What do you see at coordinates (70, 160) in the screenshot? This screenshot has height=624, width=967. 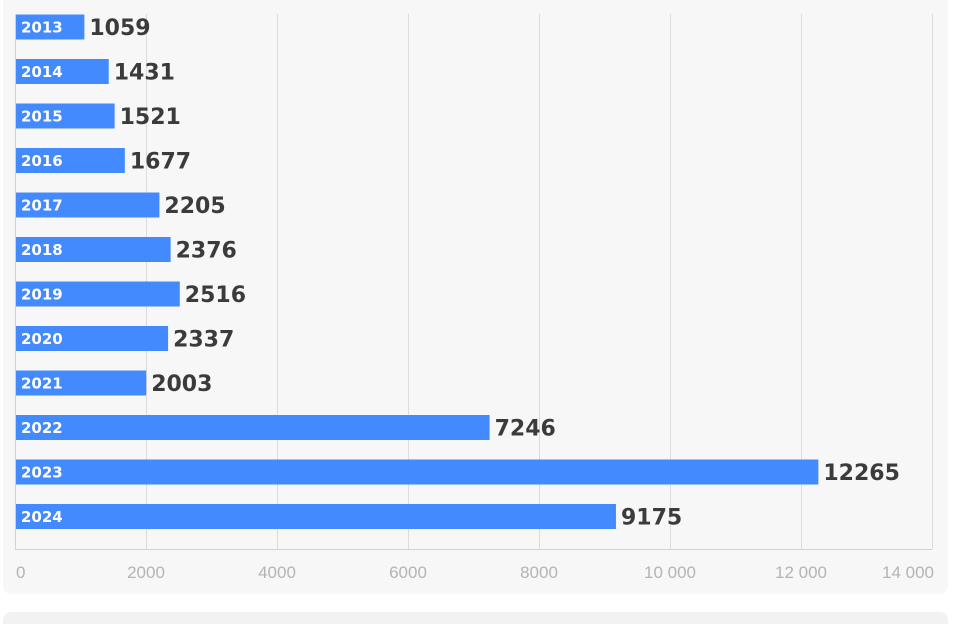 I see `bar-2016` at bounding box center [70, 160].